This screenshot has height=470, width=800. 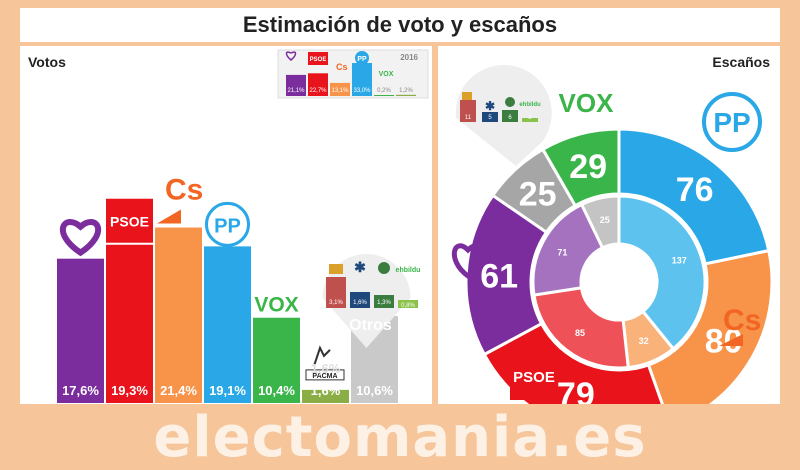 I want to click on pacma-animal-icon, so click(x=322, y=356).